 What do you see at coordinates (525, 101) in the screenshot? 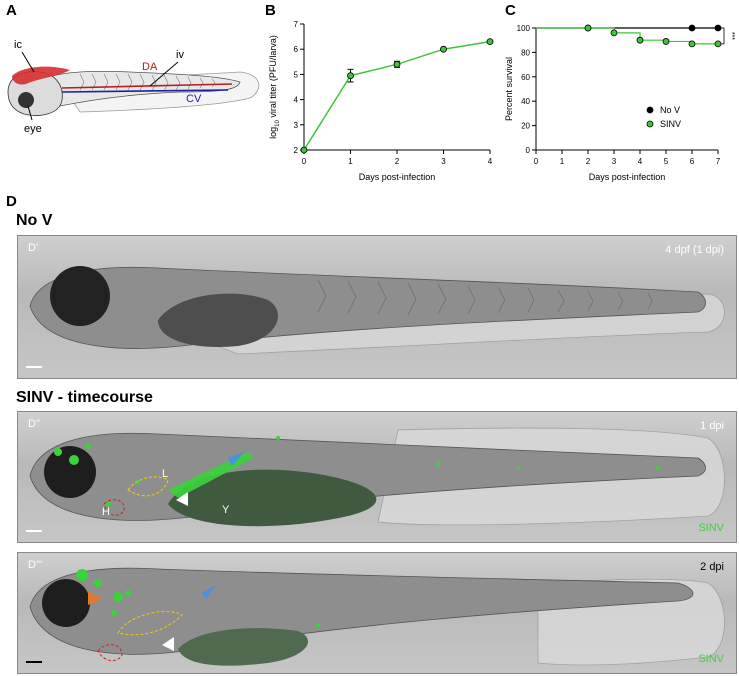
I see `y-tick-label: 40` at bounding box center [525, 101].